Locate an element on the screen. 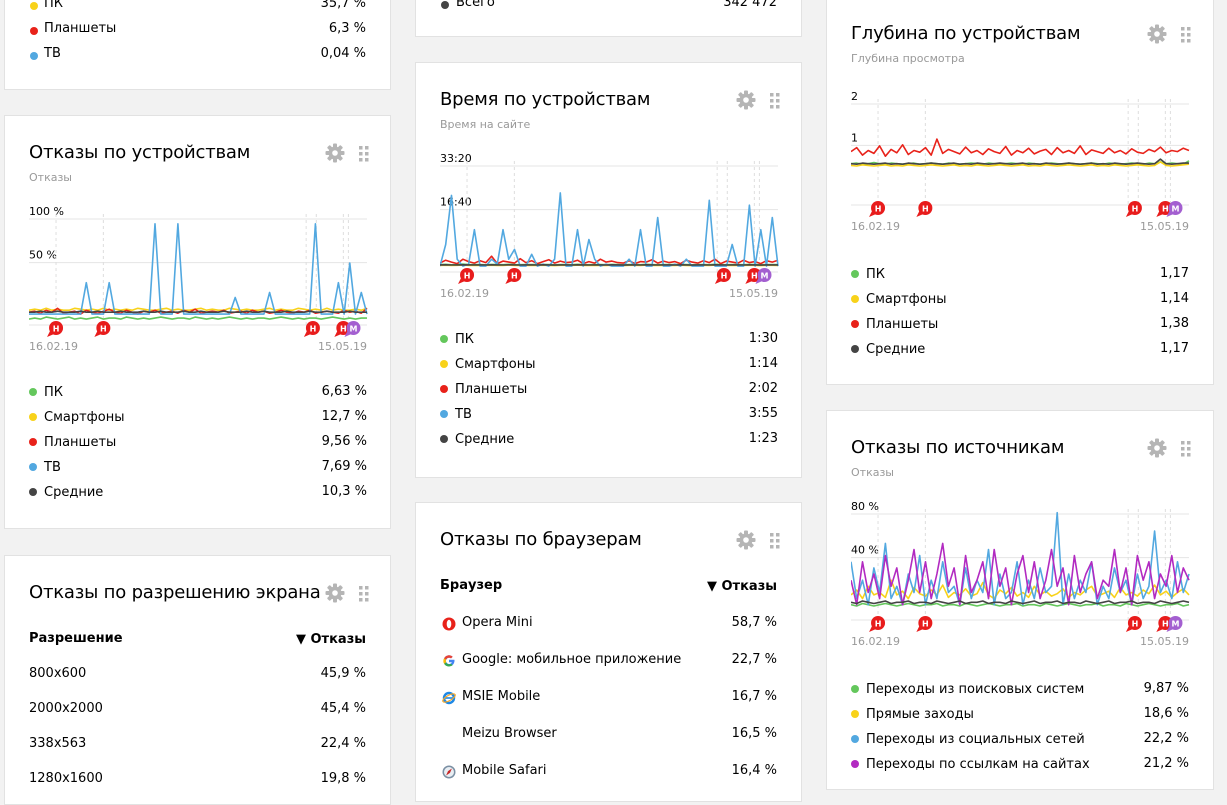  legend-value: 18,6 % is located at coordinates (1166, 713).